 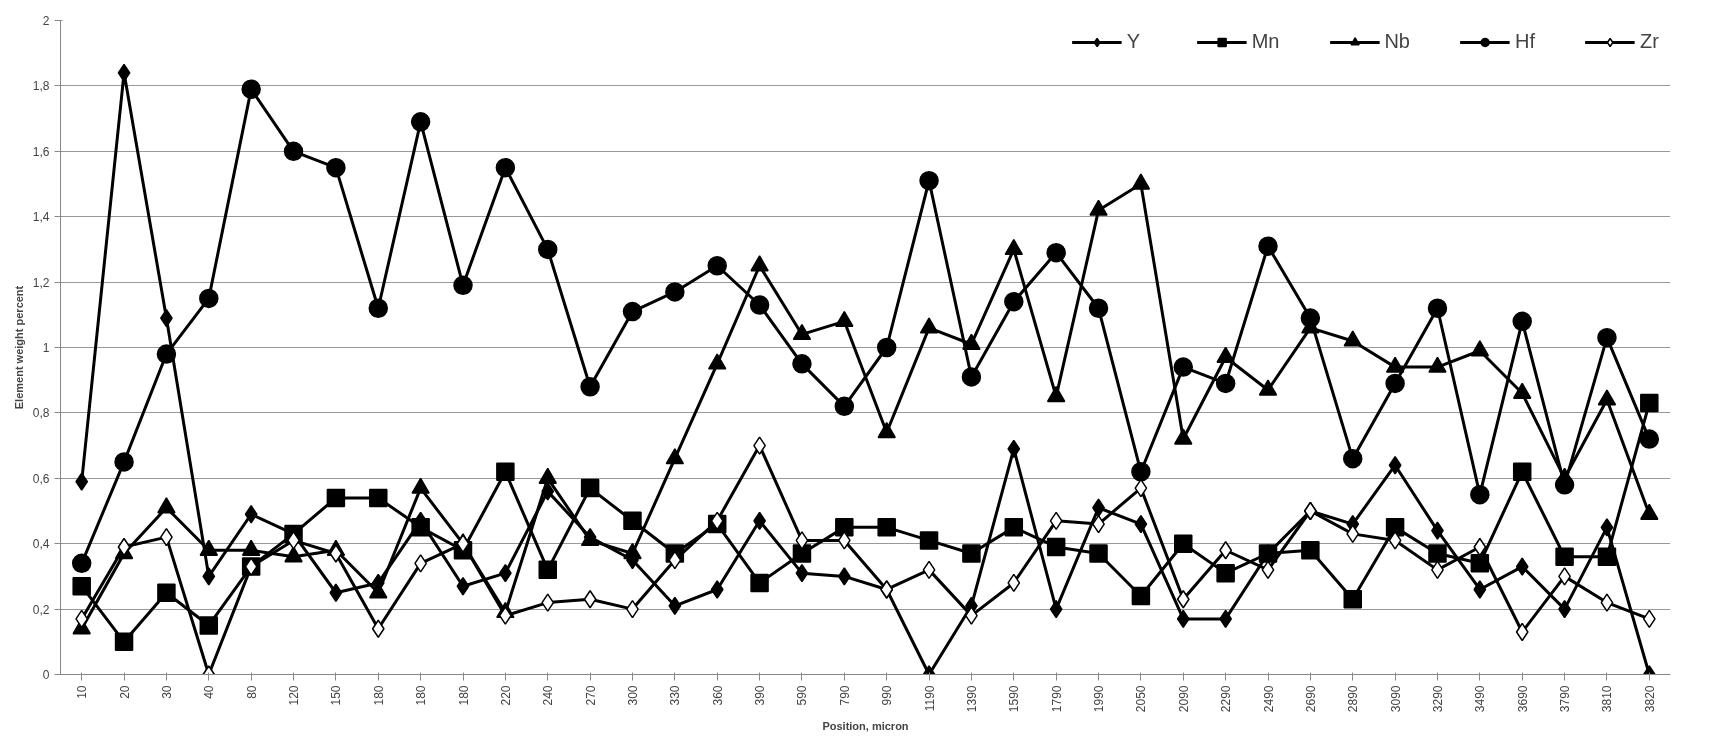 I want to click on legend-label: Y, so click(x=1133, y=41).